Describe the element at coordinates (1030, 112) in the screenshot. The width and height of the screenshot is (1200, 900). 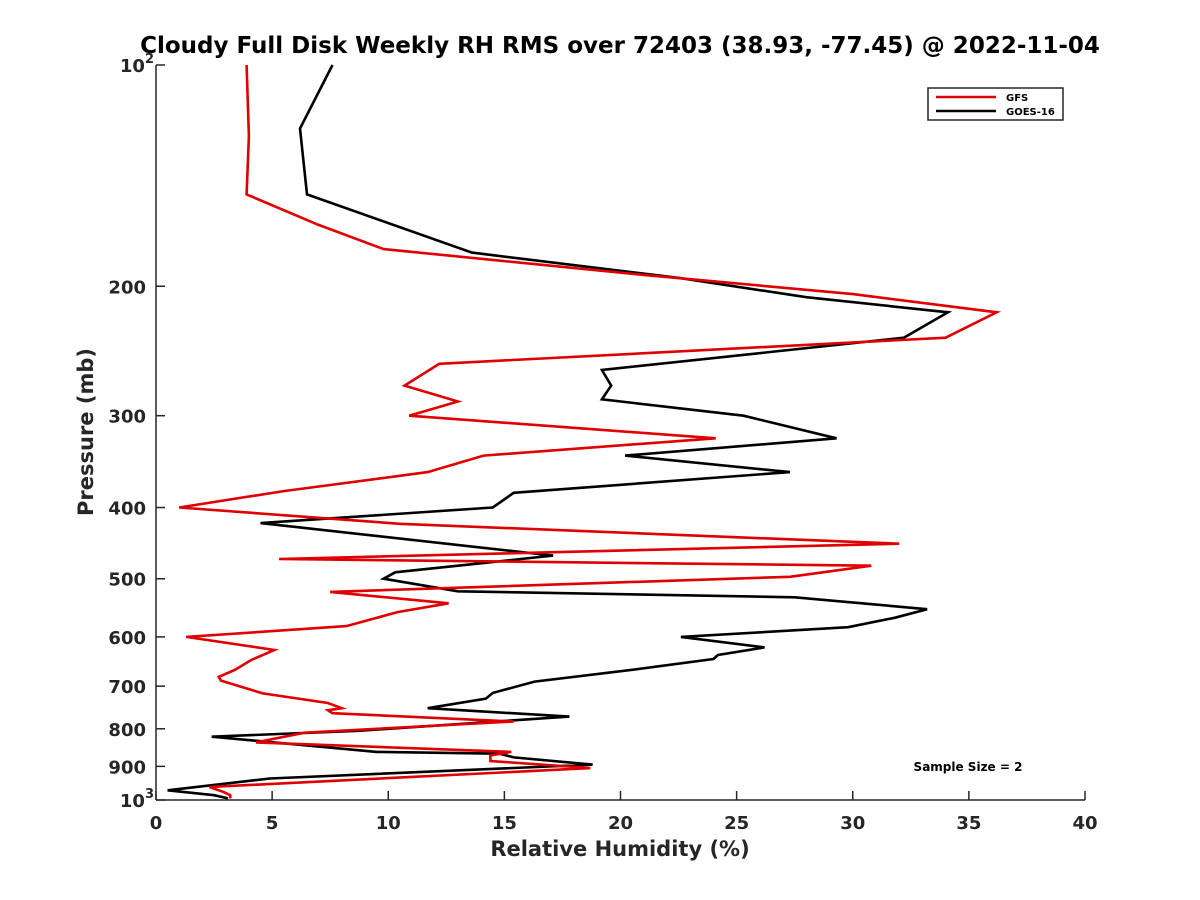
I see `legend-entry: GOES-16` at that location.